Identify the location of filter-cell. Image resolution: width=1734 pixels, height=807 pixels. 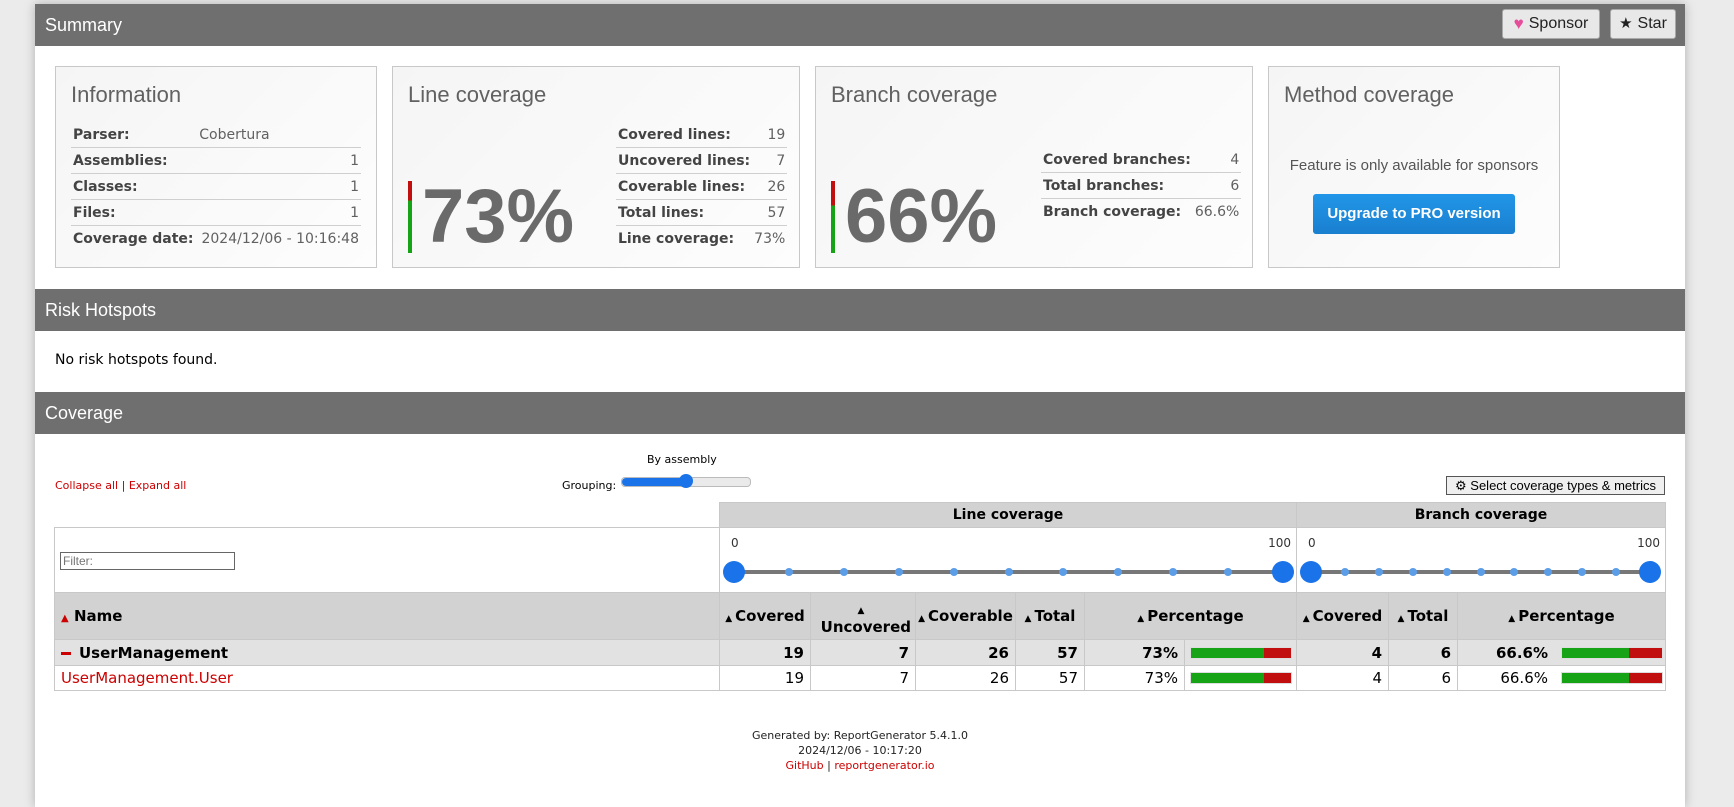
(387, 560).